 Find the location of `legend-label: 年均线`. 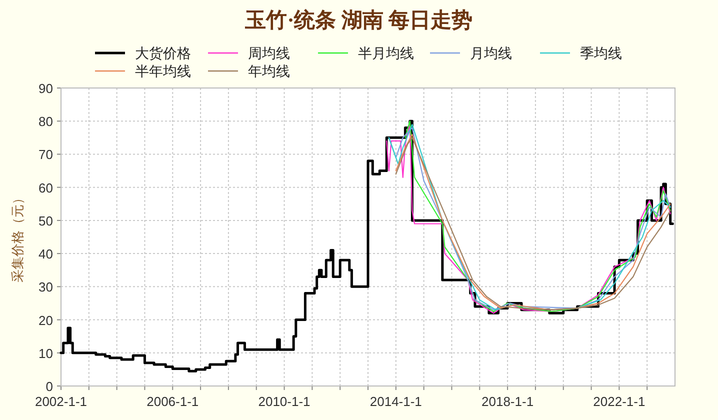

legend-label: 年均线 is located at coordinates (269, 71).